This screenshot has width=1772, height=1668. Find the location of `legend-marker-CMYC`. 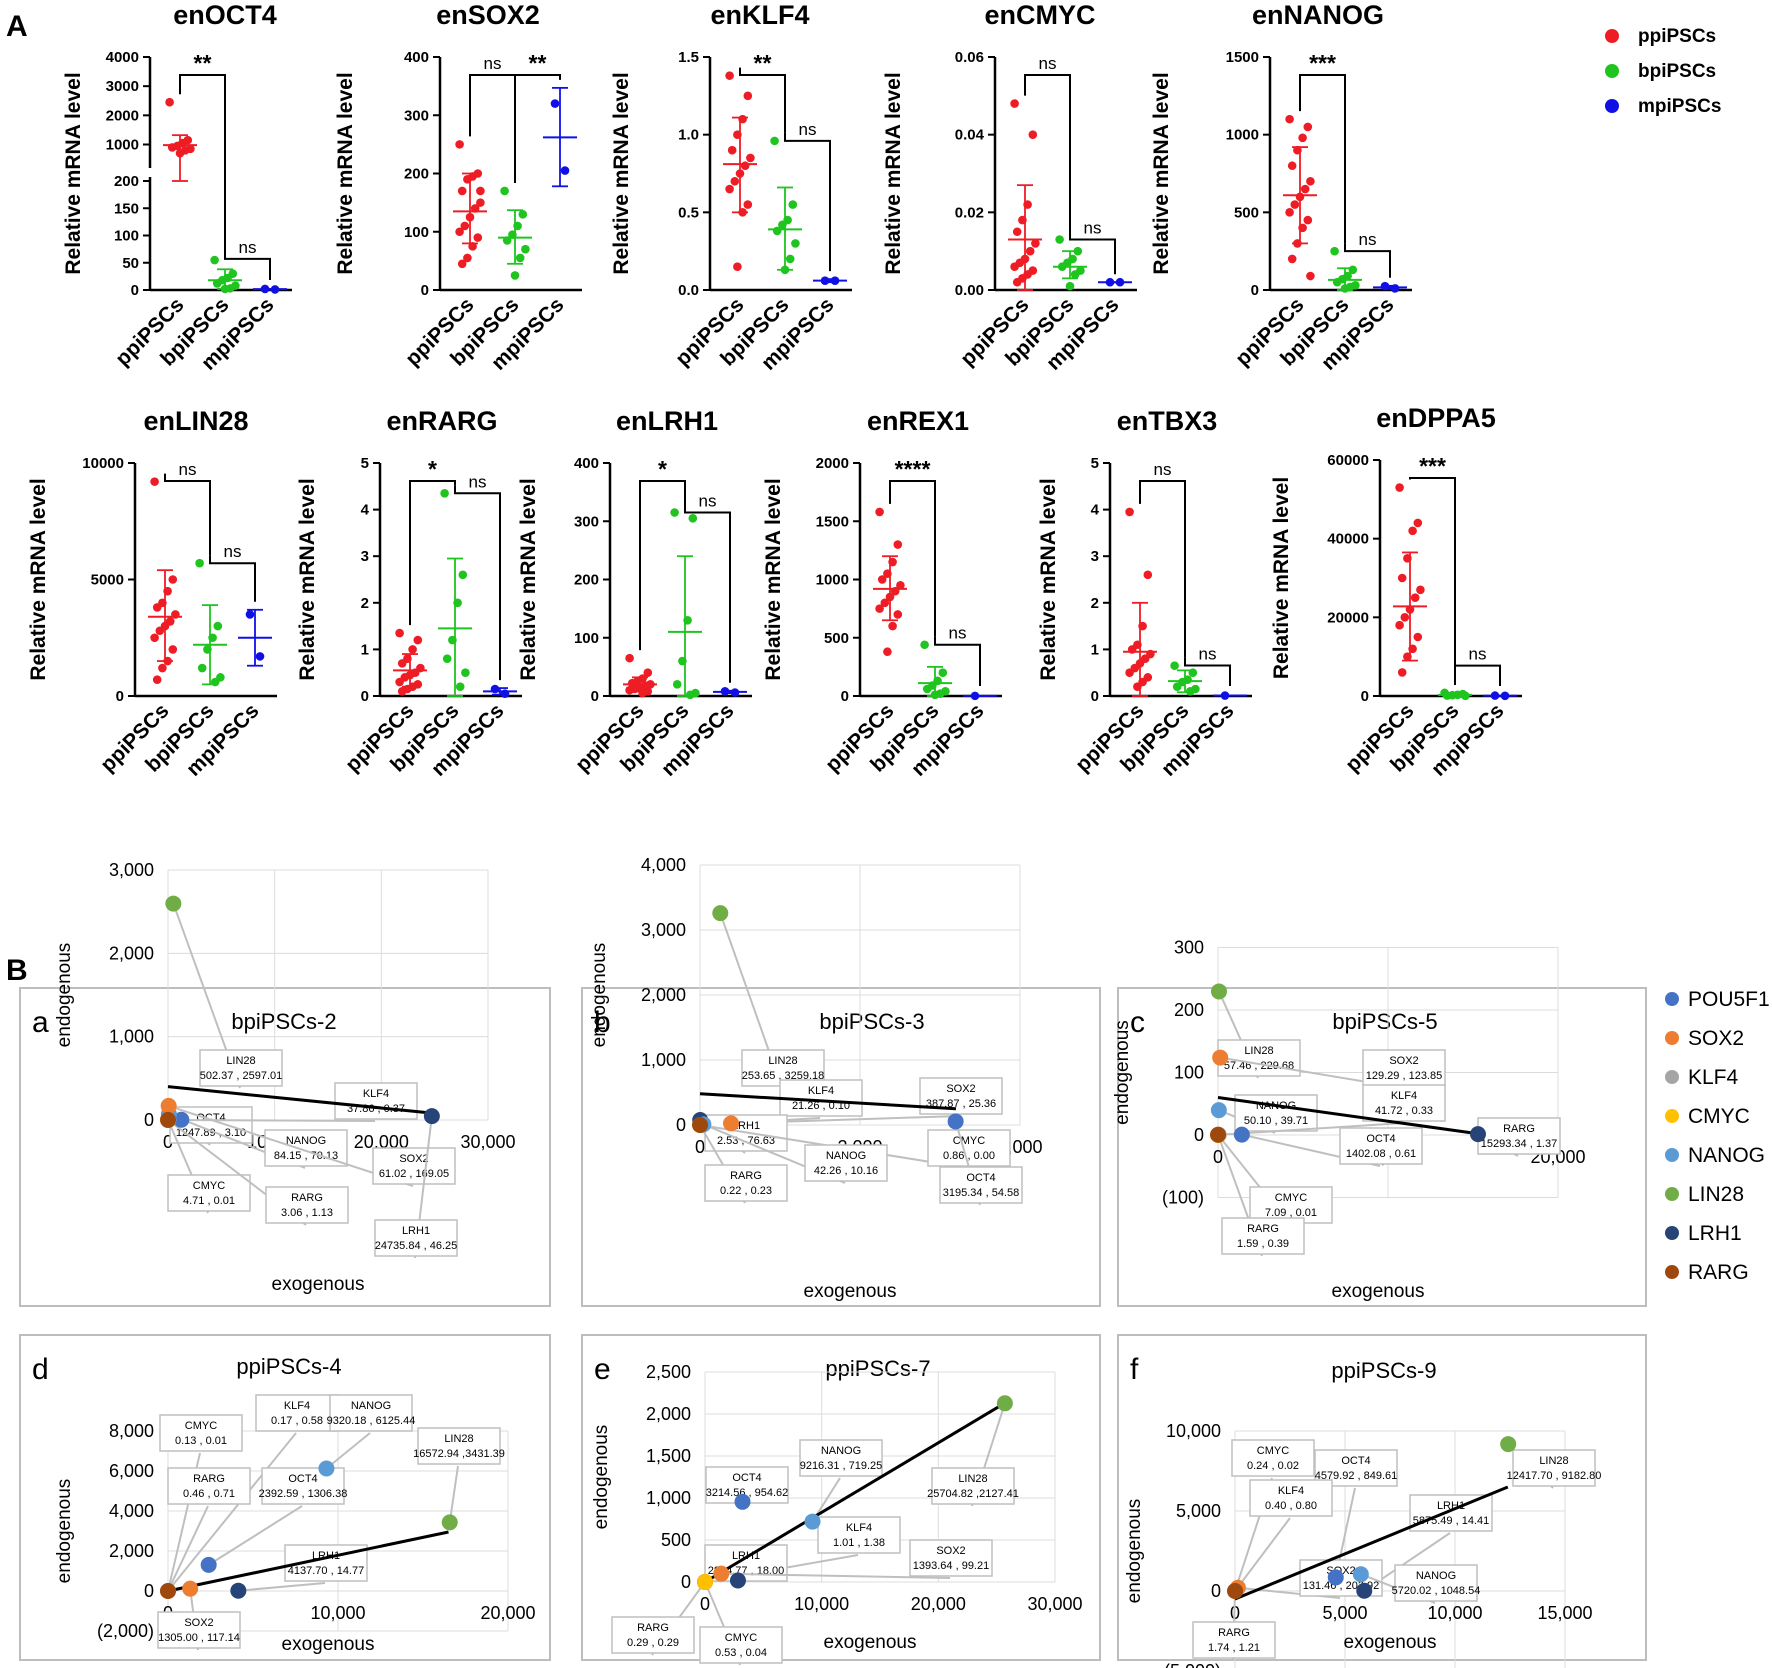

legend-marker-CMYC is located at coordinates (1672, 1116).